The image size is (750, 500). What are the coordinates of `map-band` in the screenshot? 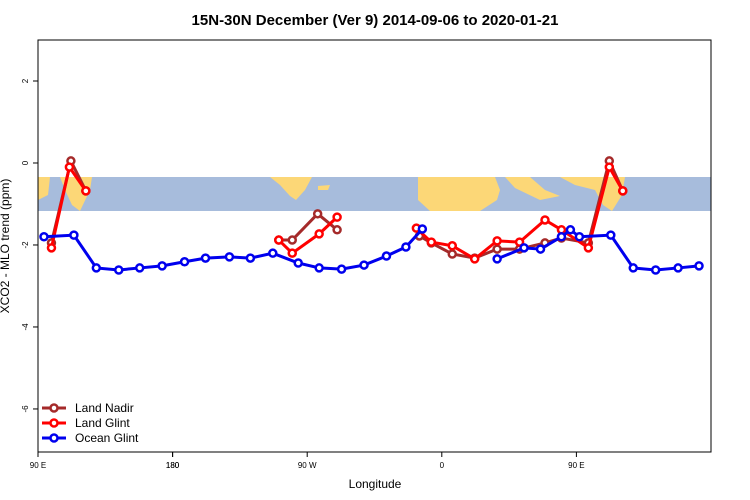 It's located at (374, 194).